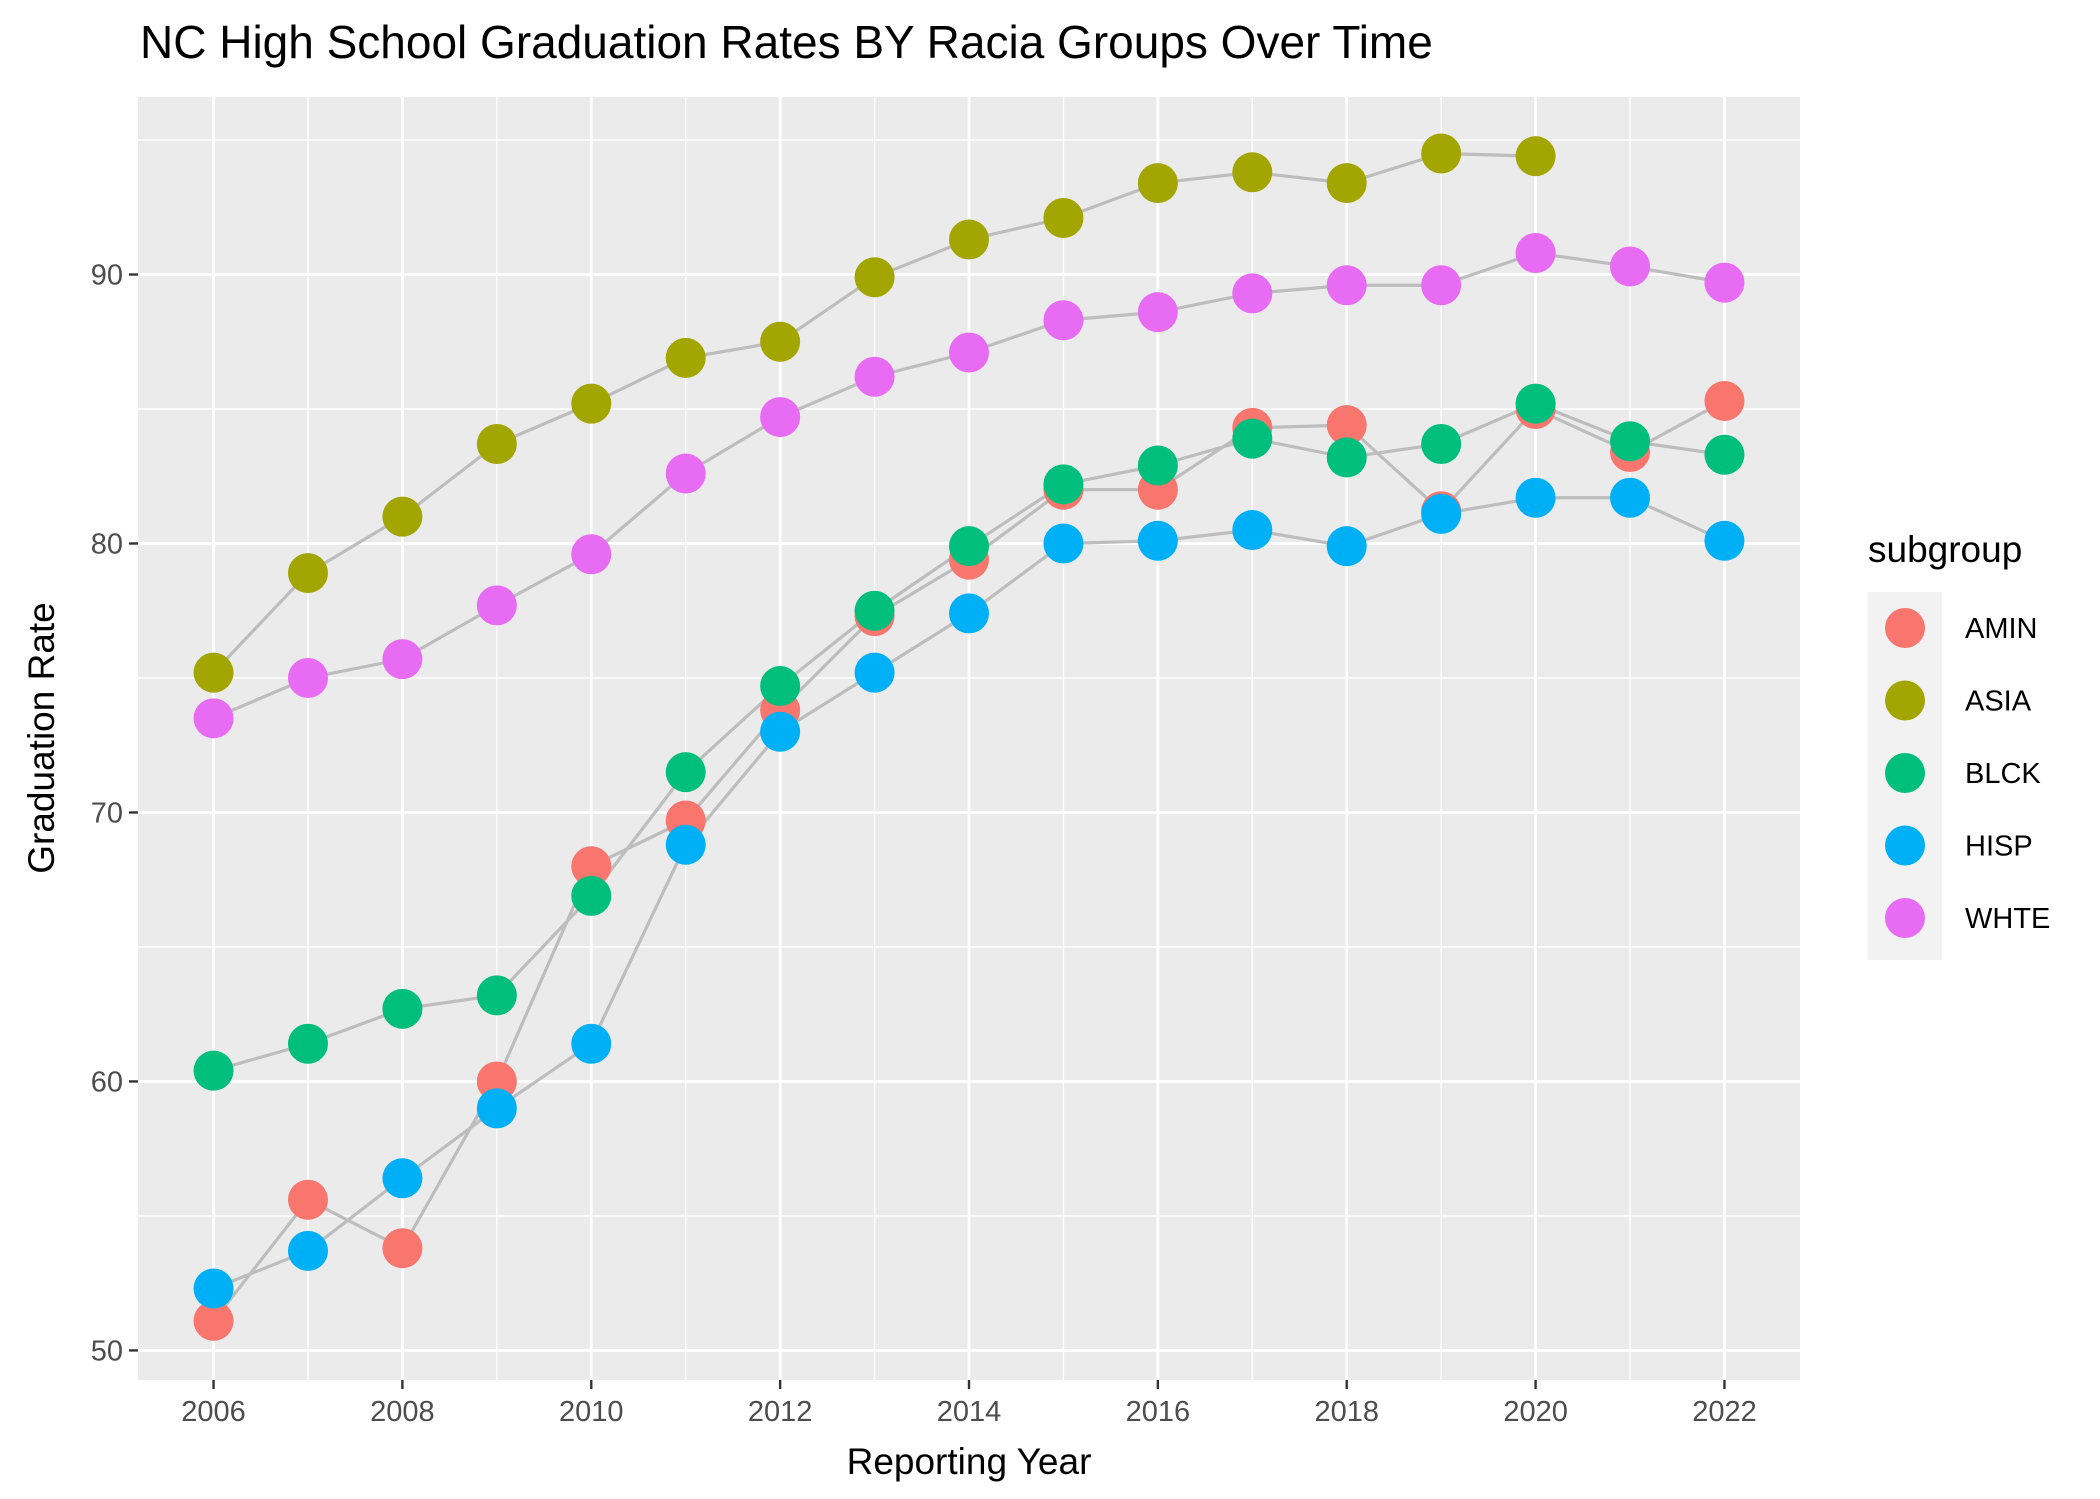  Describe the element at coordinates (107, 276) in the screenshot. I see `y-tick-label: 90` at that location.